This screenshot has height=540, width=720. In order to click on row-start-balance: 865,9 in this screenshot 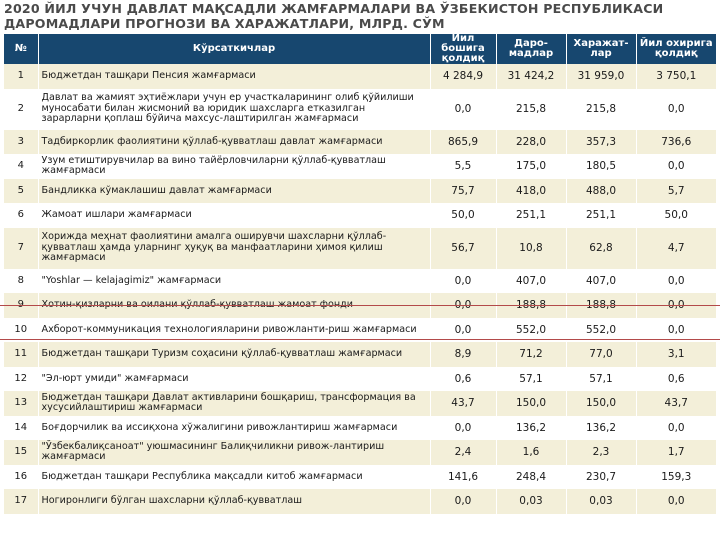, I will do `click(463, 141)`.